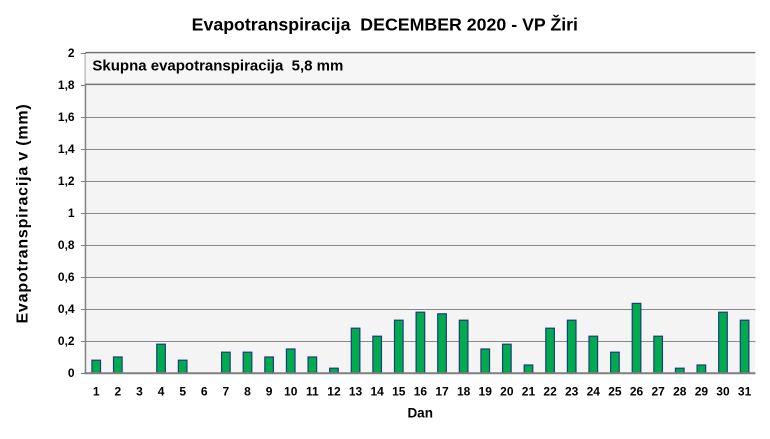  What do you see at coordinates (572, 391) in the screenshot?
I see `svg-text: 23` at bounding box center [572, 391].